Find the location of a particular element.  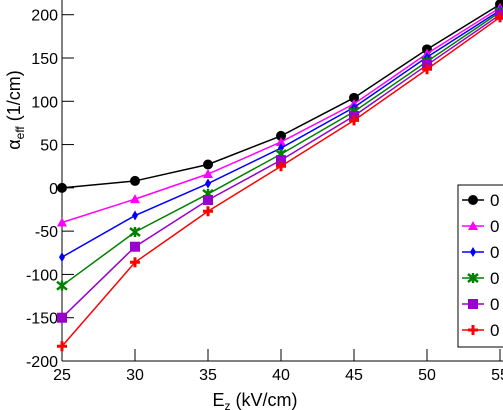

y-tick-label: -100 is located at coordinates (42, 275).